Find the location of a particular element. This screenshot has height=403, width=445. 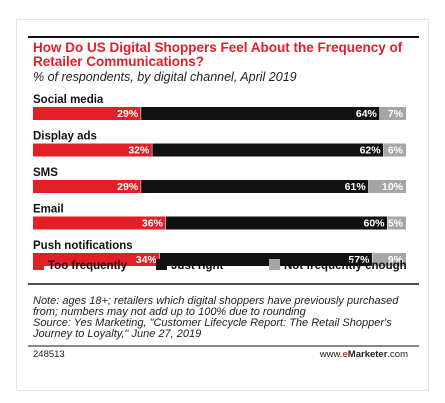

data-label: 36% is located at coordinates (153, 224).